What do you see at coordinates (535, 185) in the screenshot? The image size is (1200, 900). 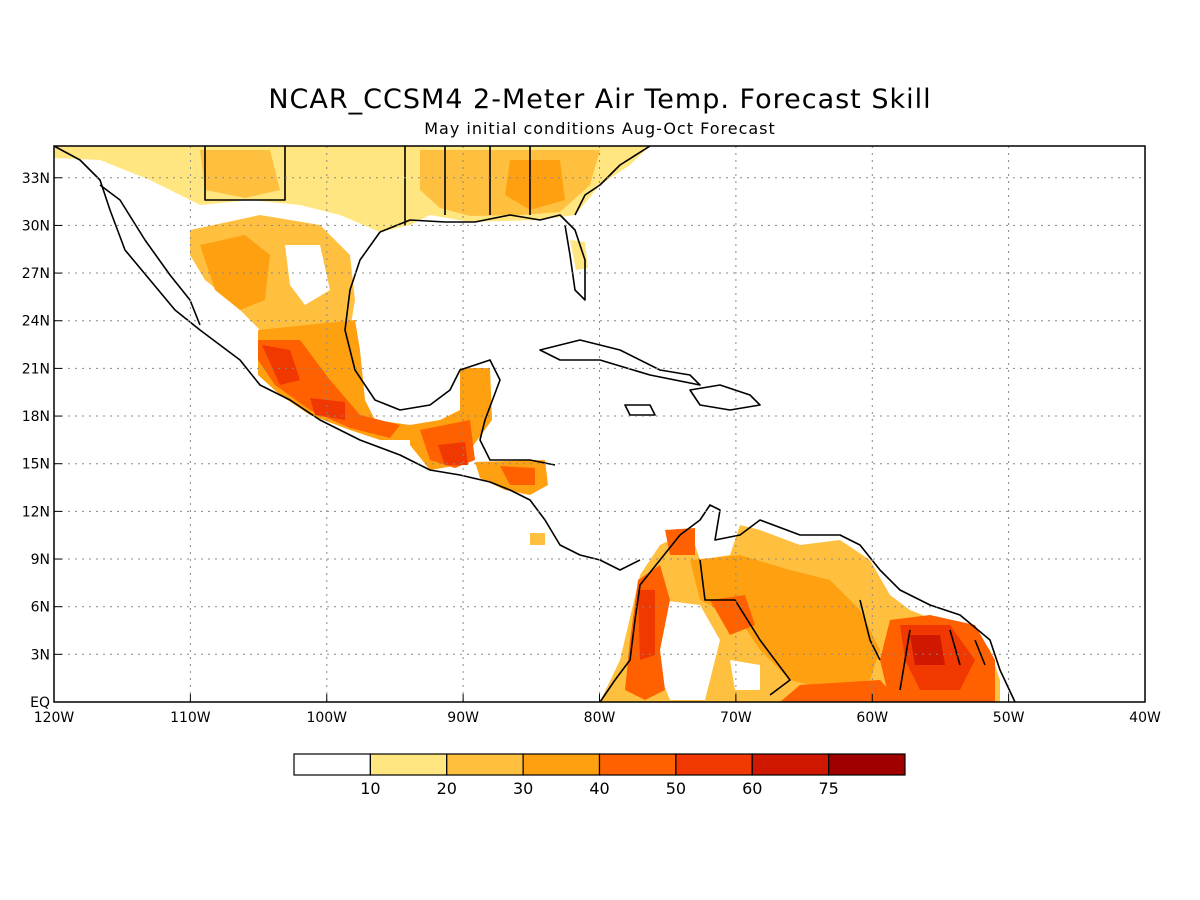 I see `skill-region-us-south-peak` at bounding box center [535, 185].